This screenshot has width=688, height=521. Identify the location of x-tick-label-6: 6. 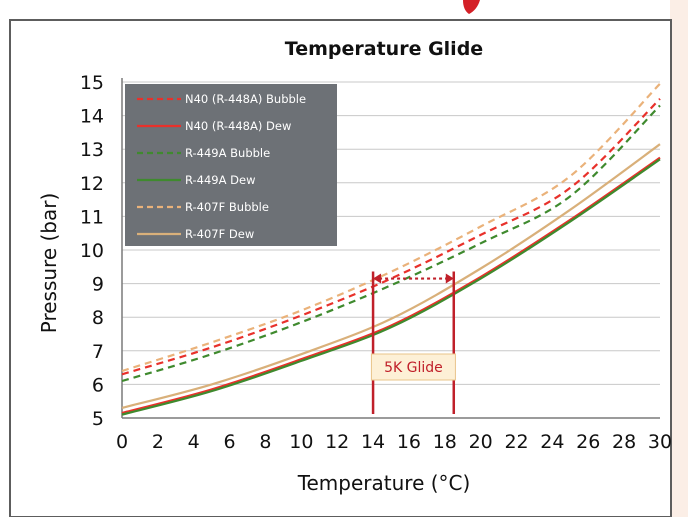
(230, 442).